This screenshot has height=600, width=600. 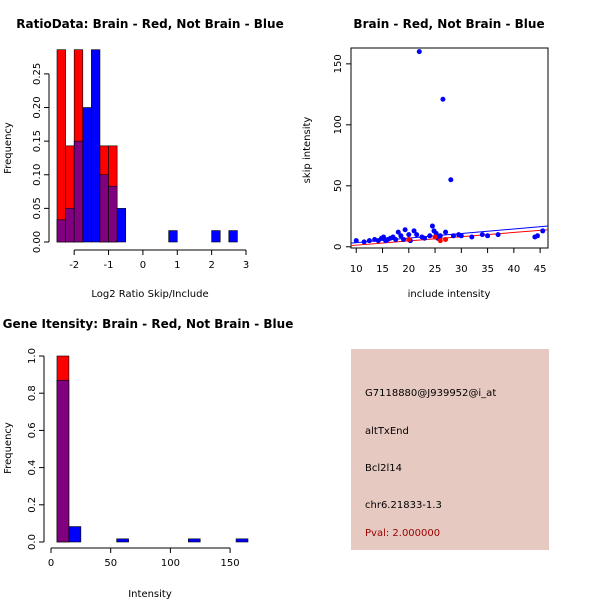 I want to click on y-tick-label: 0.2, so click(x=32, y=505).